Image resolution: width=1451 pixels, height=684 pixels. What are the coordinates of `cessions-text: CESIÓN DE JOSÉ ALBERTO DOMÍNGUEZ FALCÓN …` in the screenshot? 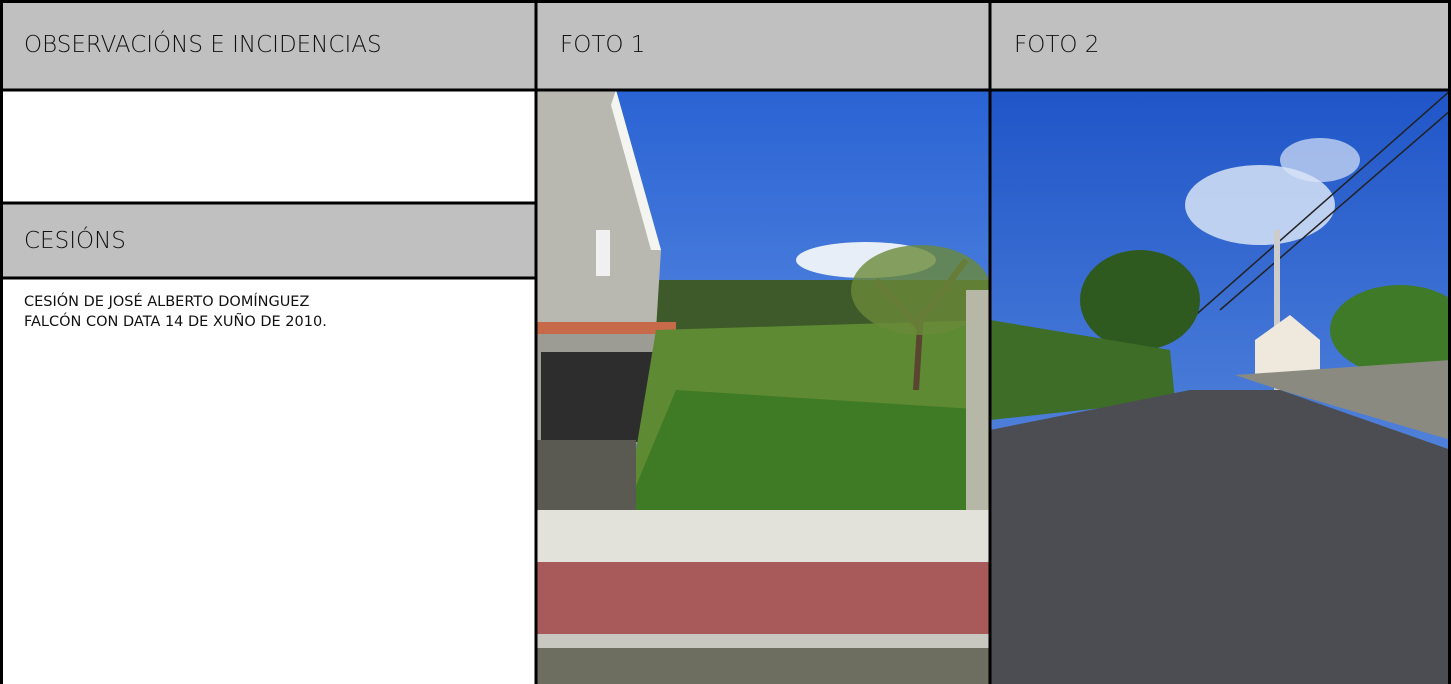 It's located at (274, 312).